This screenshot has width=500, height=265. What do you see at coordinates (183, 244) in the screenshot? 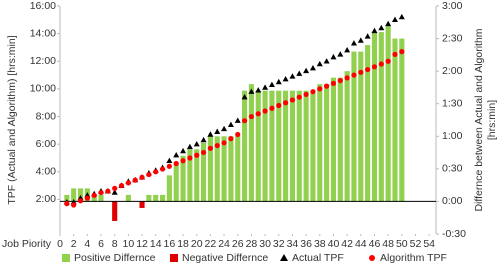
I see `x-tick-label: 18` at bounding box center [183, 244].